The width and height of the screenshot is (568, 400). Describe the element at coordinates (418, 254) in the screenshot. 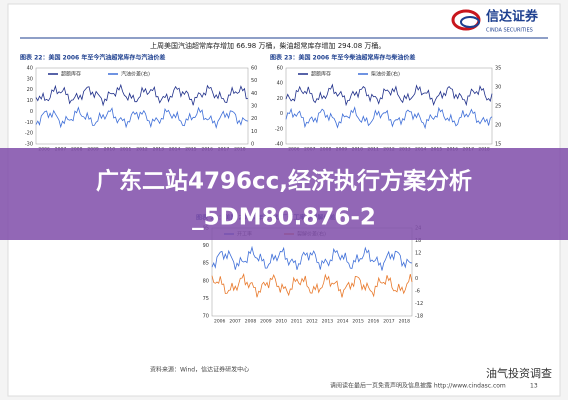

I see `right-tick-label: 12` at that location.